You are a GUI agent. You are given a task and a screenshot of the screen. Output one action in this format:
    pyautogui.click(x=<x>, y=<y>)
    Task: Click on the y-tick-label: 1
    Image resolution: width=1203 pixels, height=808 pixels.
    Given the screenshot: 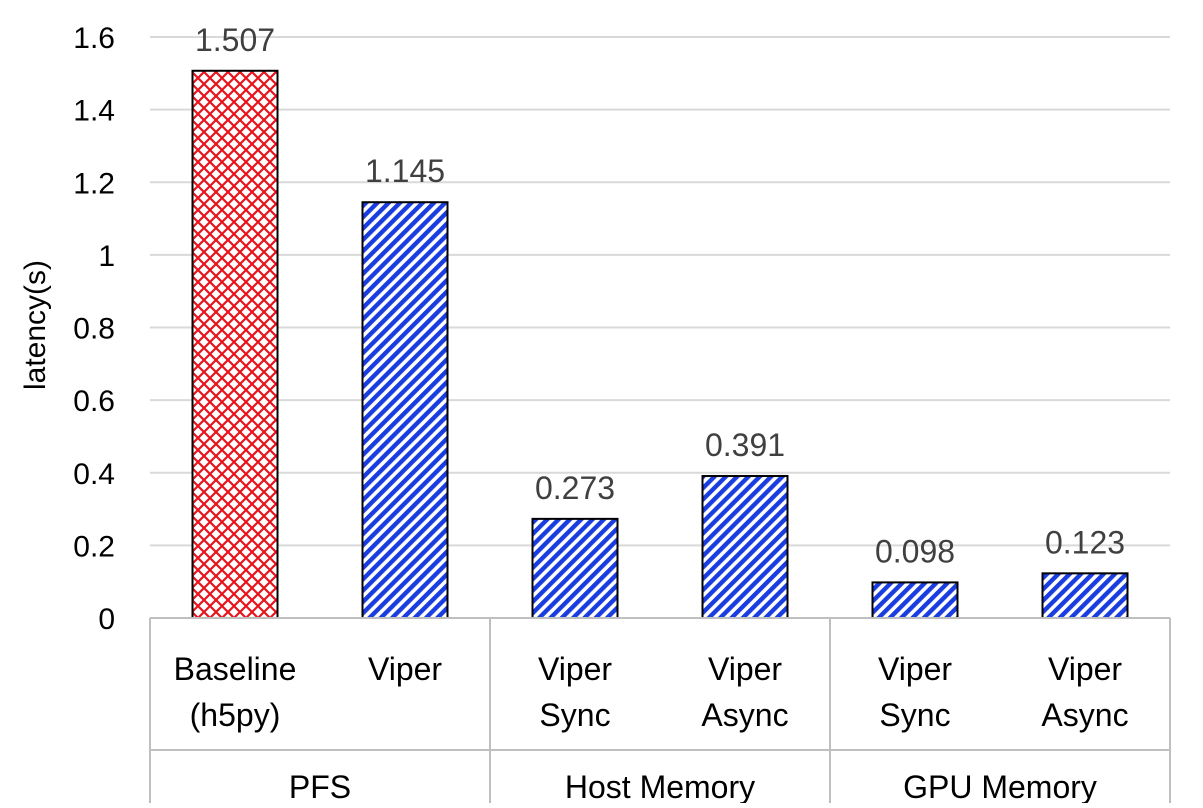 What is the action you would take?
    pyautogui.click(x=106, y=256)
    